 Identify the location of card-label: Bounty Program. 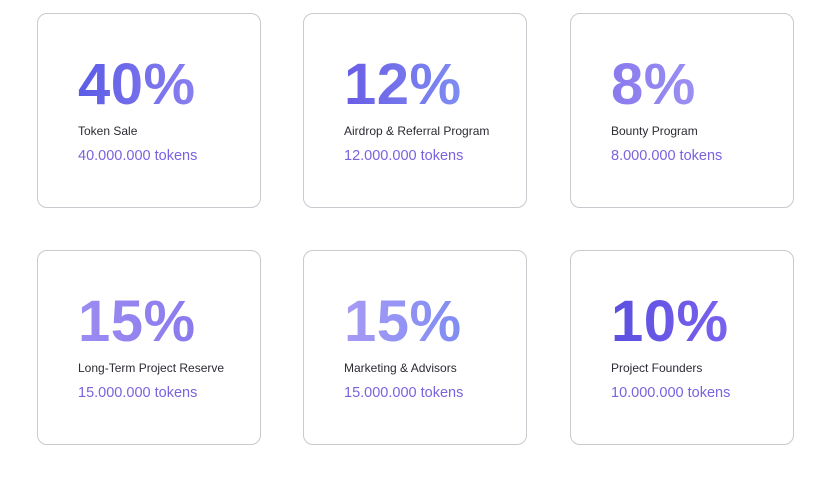
(654, 131).